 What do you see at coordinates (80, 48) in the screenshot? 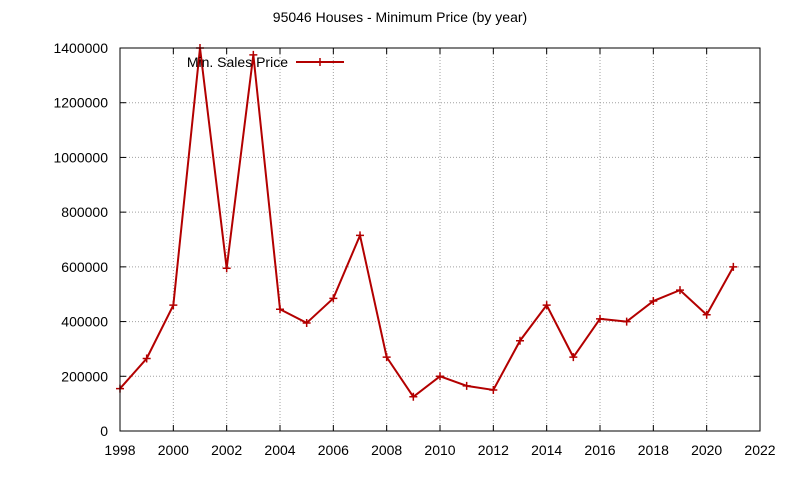
I see `y-tick-label: 1400000` at bounding box center [80, 48].